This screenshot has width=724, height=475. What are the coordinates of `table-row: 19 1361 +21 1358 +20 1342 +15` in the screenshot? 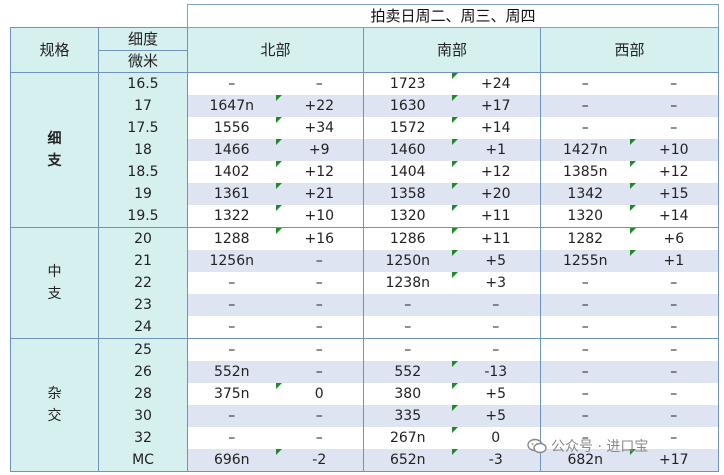 It's located at (365, 194).